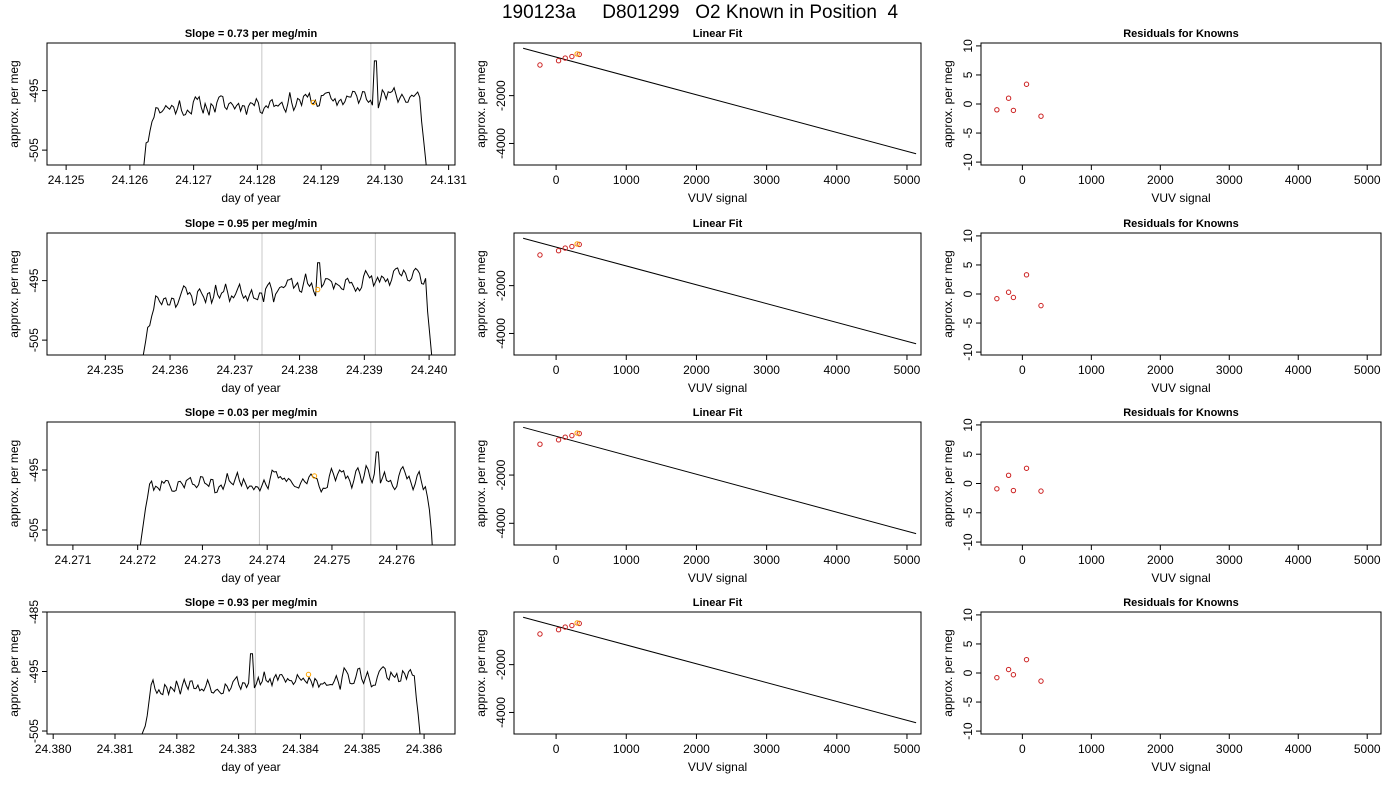 The image size is (1400, 800). I want to click on x-tick-label: 24.236, so click(170, 370).